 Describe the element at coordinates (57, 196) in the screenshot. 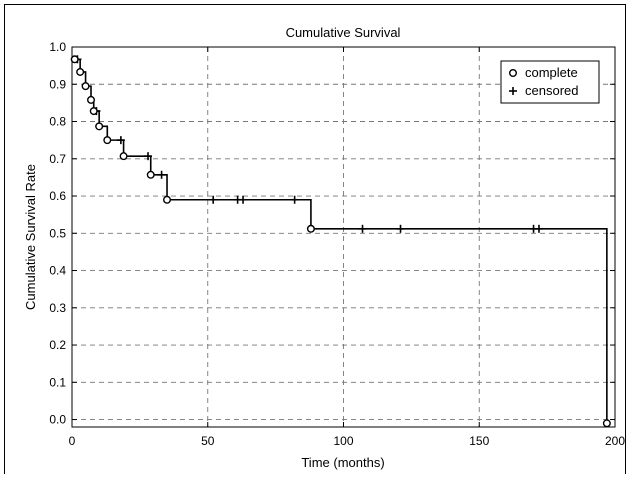

I see `y-tick-label: 0.6` at that location.